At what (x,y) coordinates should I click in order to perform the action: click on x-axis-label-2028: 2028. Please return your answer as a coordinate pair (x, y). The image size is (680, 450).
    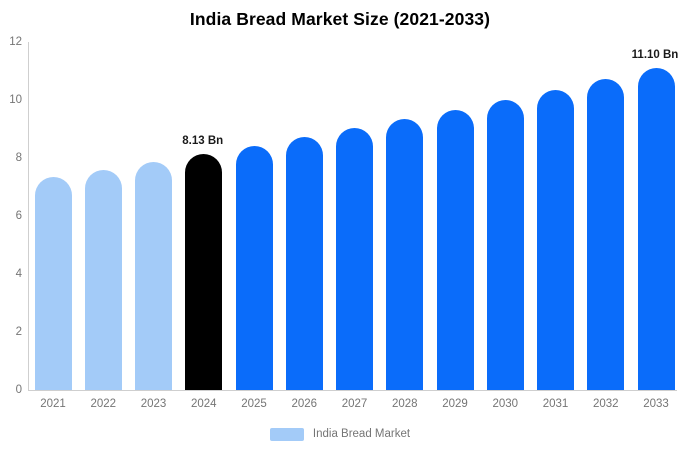
    Looking at the image, I should click on (404, 404).